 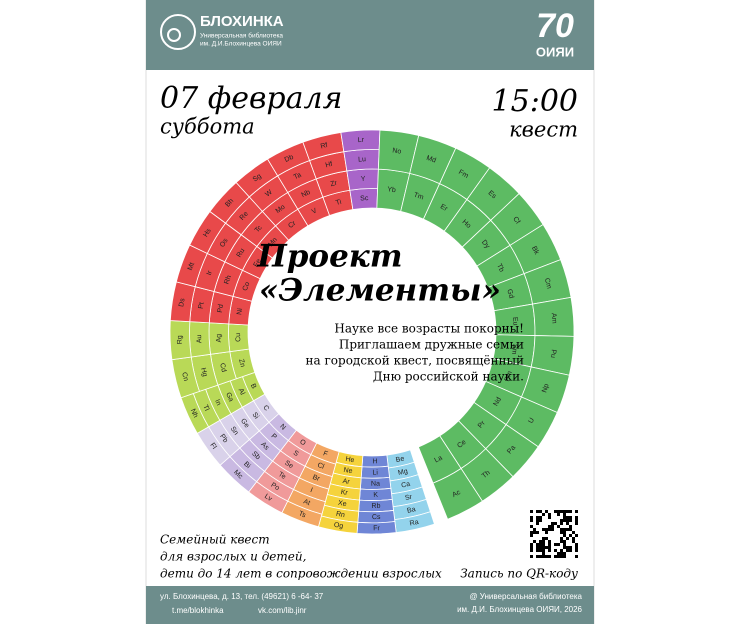 I want to click on element-symbol: Pt, so click(x=202, y=306).